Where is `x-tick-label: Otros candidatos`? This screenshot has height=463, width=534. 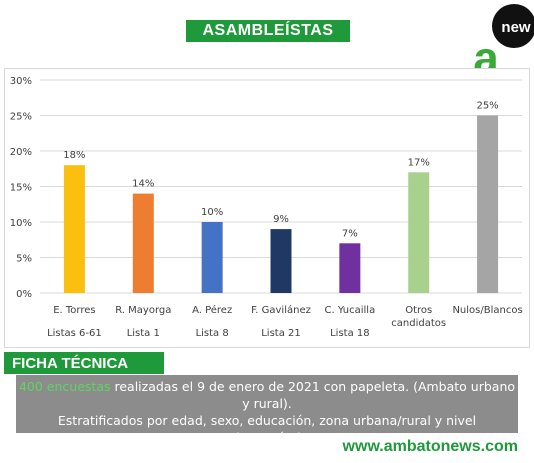
x-tick-label: Otros candidatos is located at coordinates (418, 317).